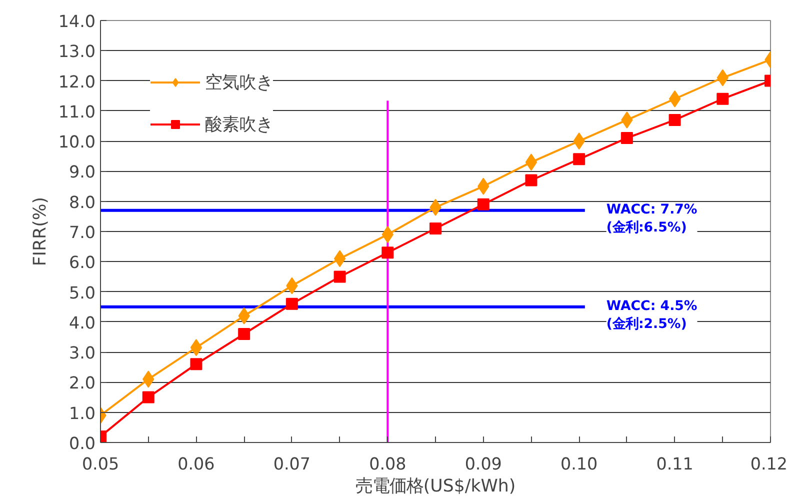 The width and height of the screenshot is (787, 499). Describe the element at coordinates (239, 125) in the screenshot. I see `legend-label: 酸素吹き` at that location.